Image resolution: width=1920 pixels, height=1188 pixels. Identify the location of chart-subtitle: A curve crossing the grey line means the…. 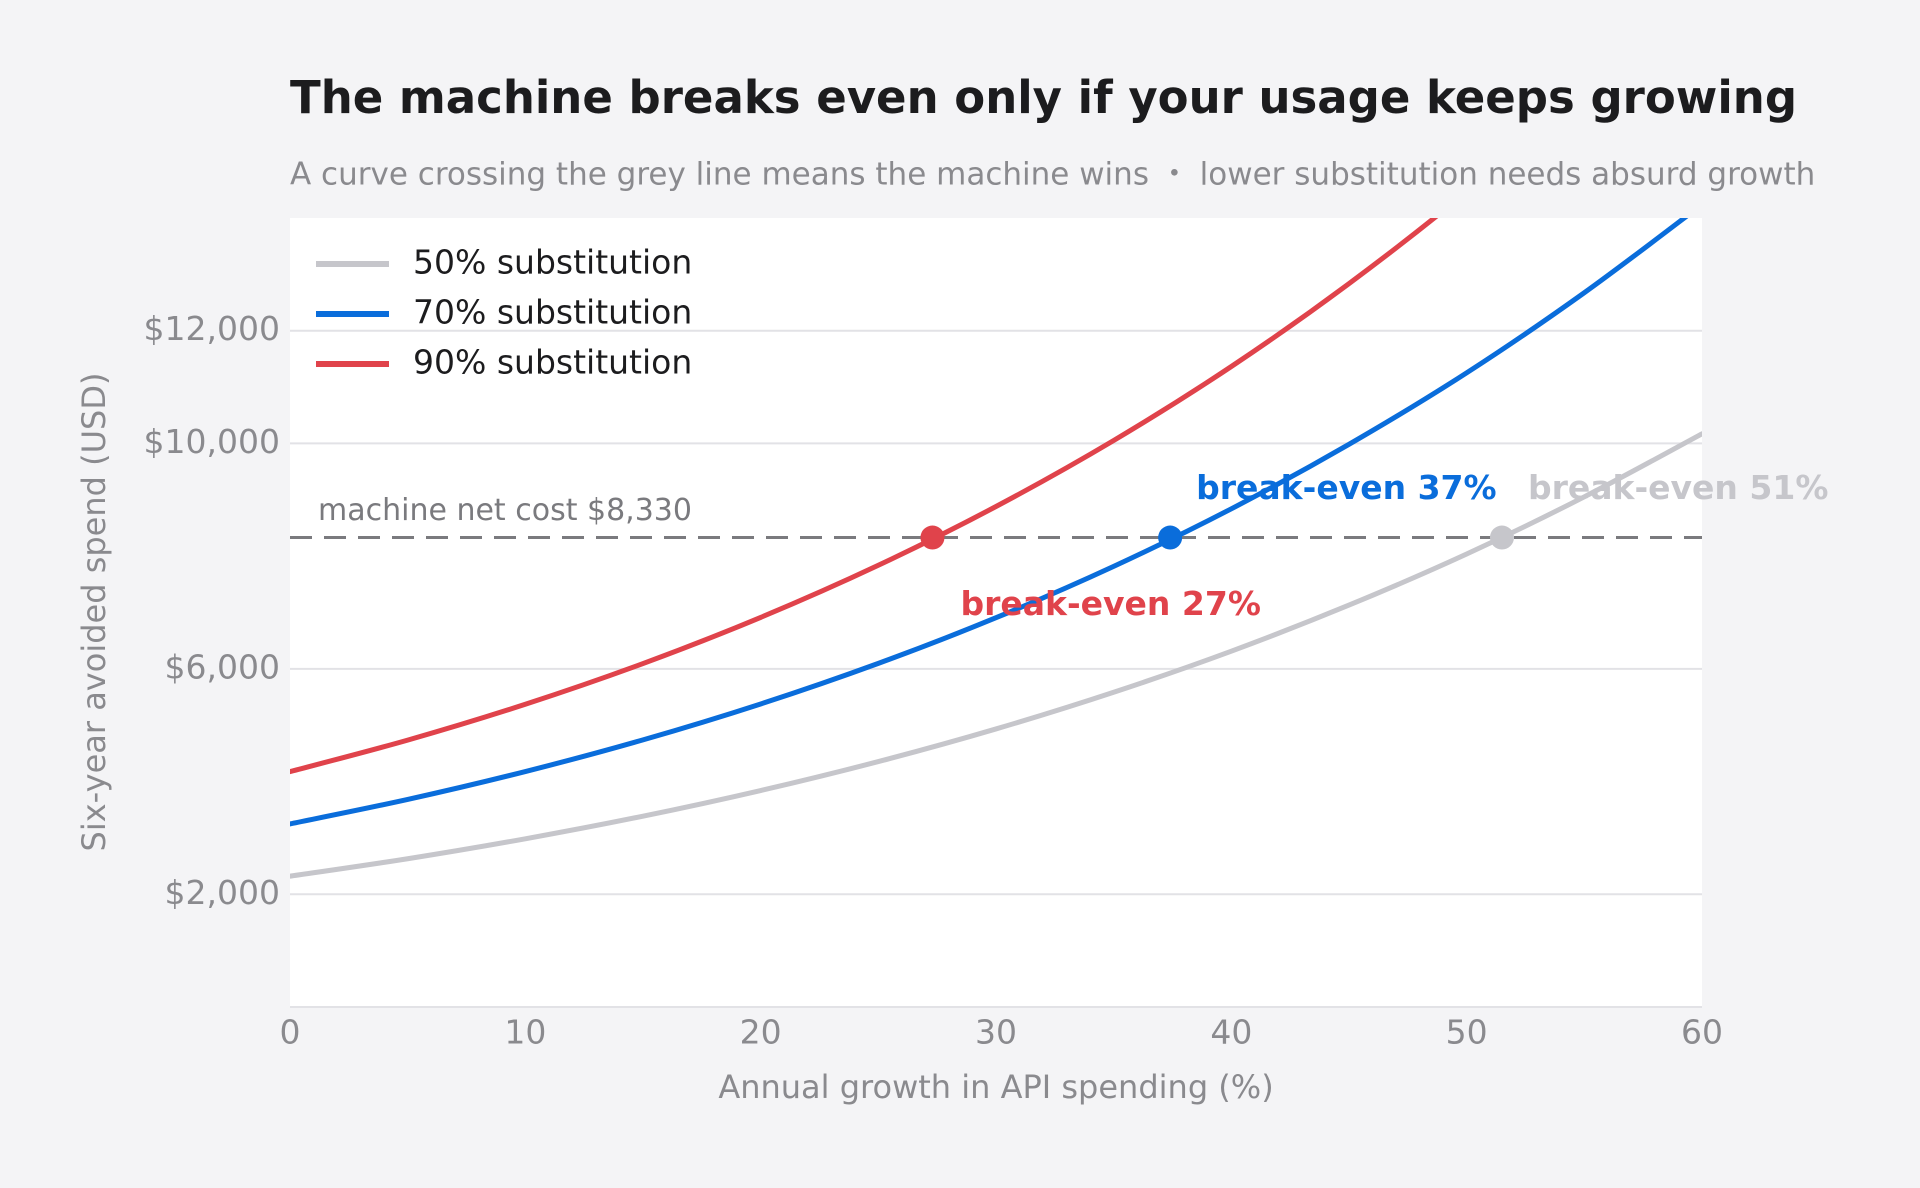
(1052, 175).